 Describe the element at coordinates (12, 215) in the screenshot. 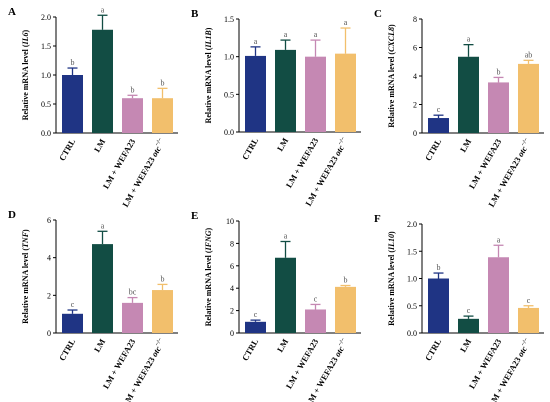

I see `panel-label: D` at that location.